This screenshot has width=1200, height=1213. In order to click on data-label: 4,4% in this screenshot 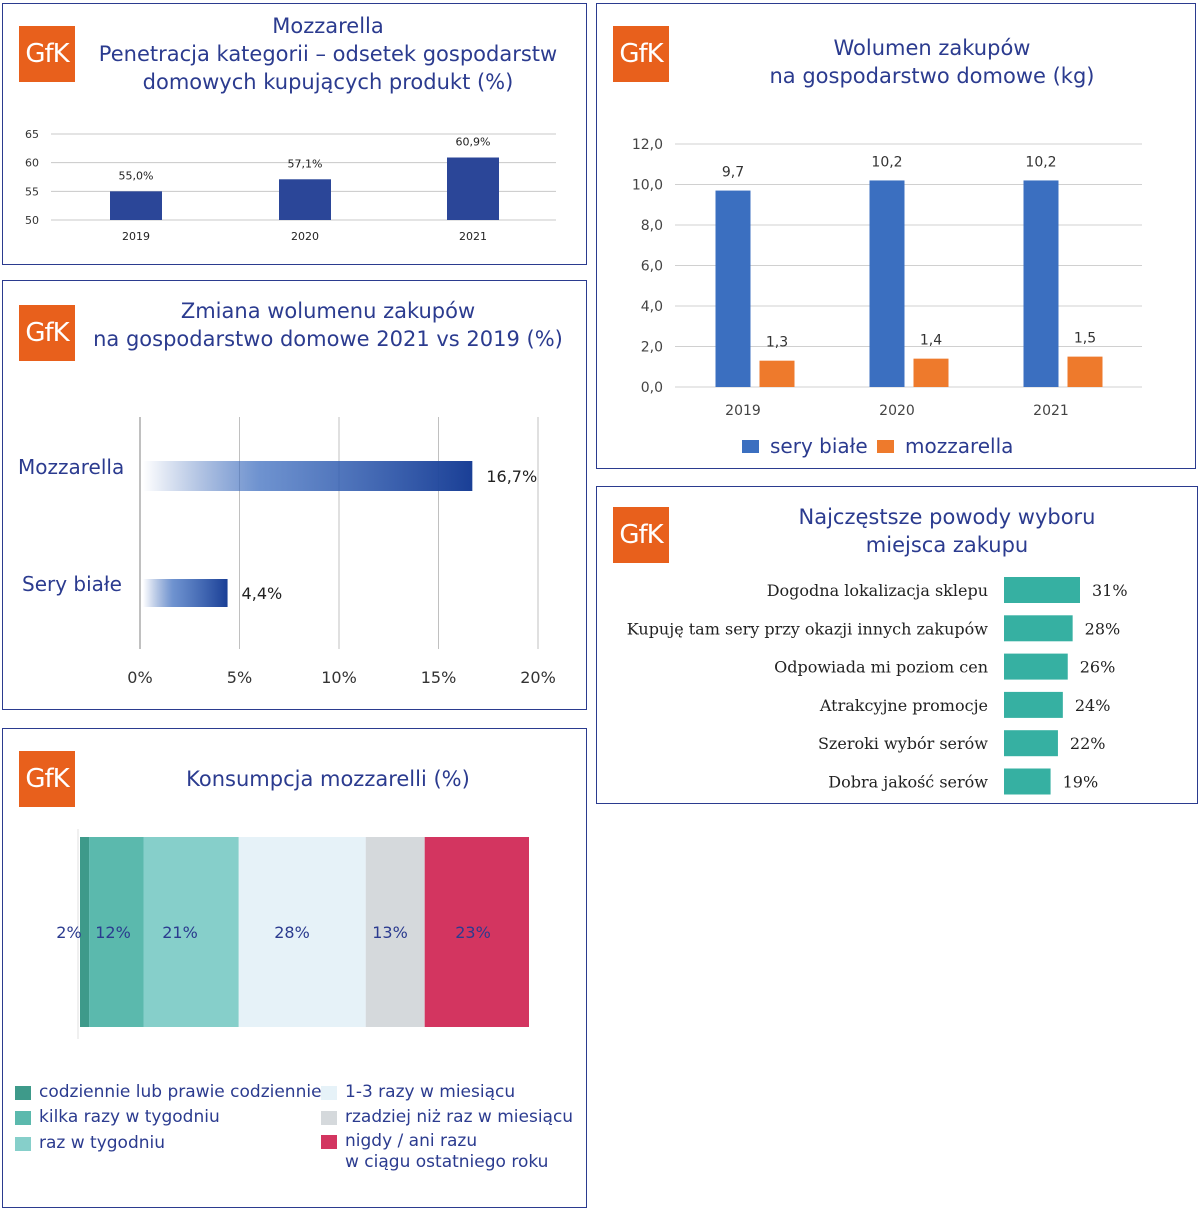, I will do `click(262, 593)`.